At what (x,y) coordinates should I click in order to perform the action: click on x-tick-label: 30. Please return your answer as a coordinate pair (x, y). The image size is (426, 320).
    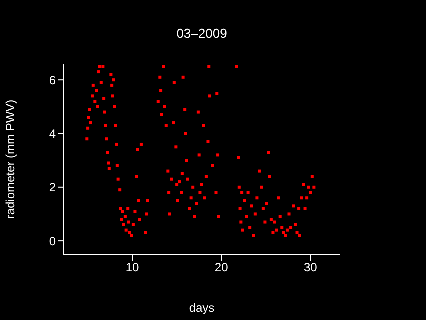
    Looking at the image, I should click on (311, 267).